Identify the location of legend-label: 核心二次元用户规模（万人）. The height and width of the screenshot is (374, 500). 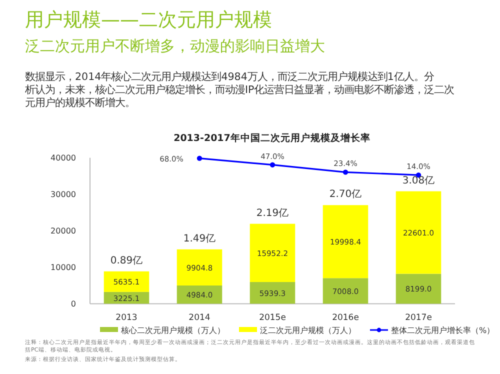
(172, 330).